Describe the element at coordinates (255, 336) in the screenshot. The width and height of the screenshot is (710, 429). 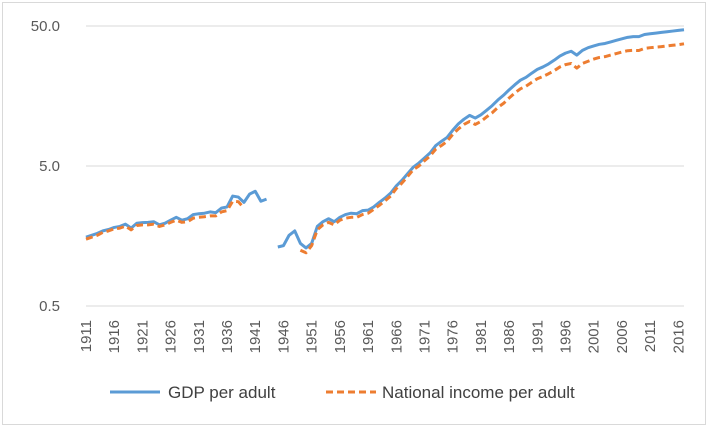
I see `x-tick-label: 1941` at that location.